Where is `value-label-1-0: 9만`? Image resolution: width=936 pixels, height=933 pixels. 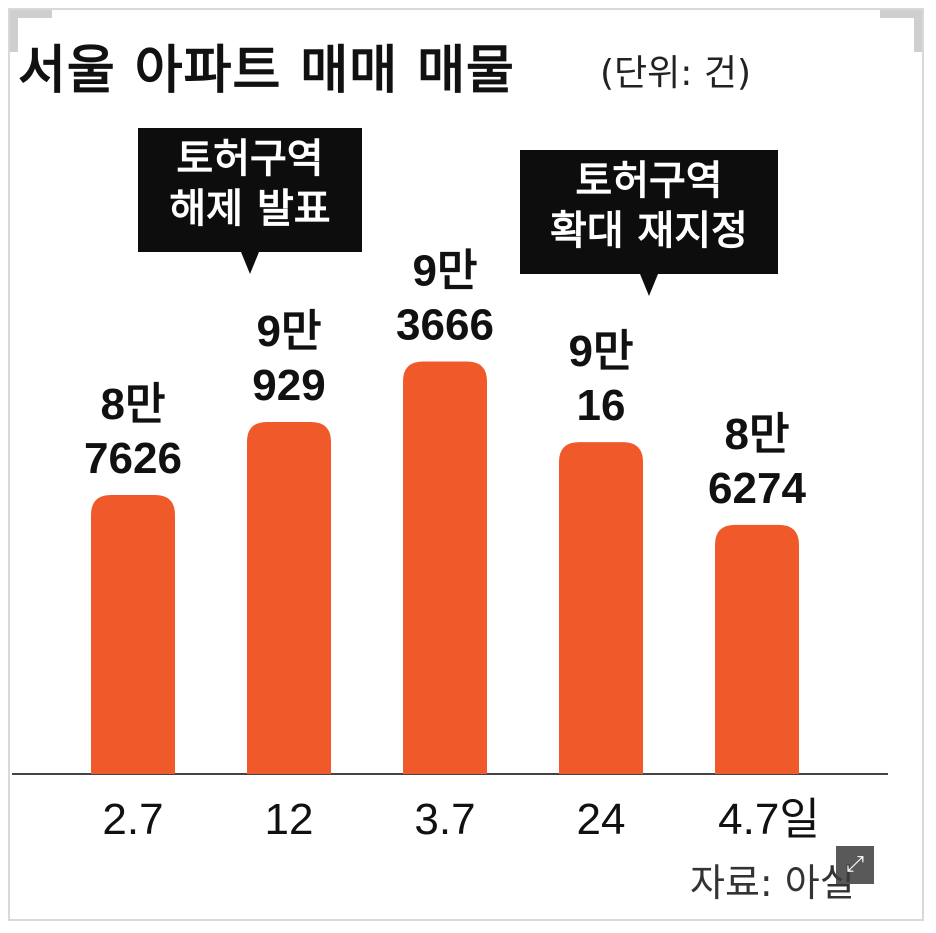
value-label-1-0: 9만 is located at coordinates (289, 331).